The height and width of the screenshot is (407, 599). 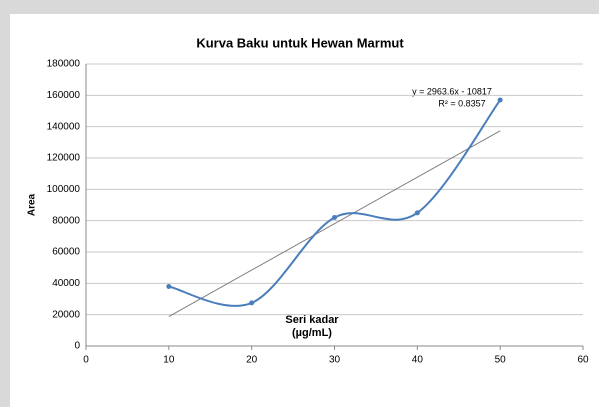 What do you see at coordinates (64, 189) in the screenshot?
I see `y-tick-label: 100000` at bounding box center [64, 189].